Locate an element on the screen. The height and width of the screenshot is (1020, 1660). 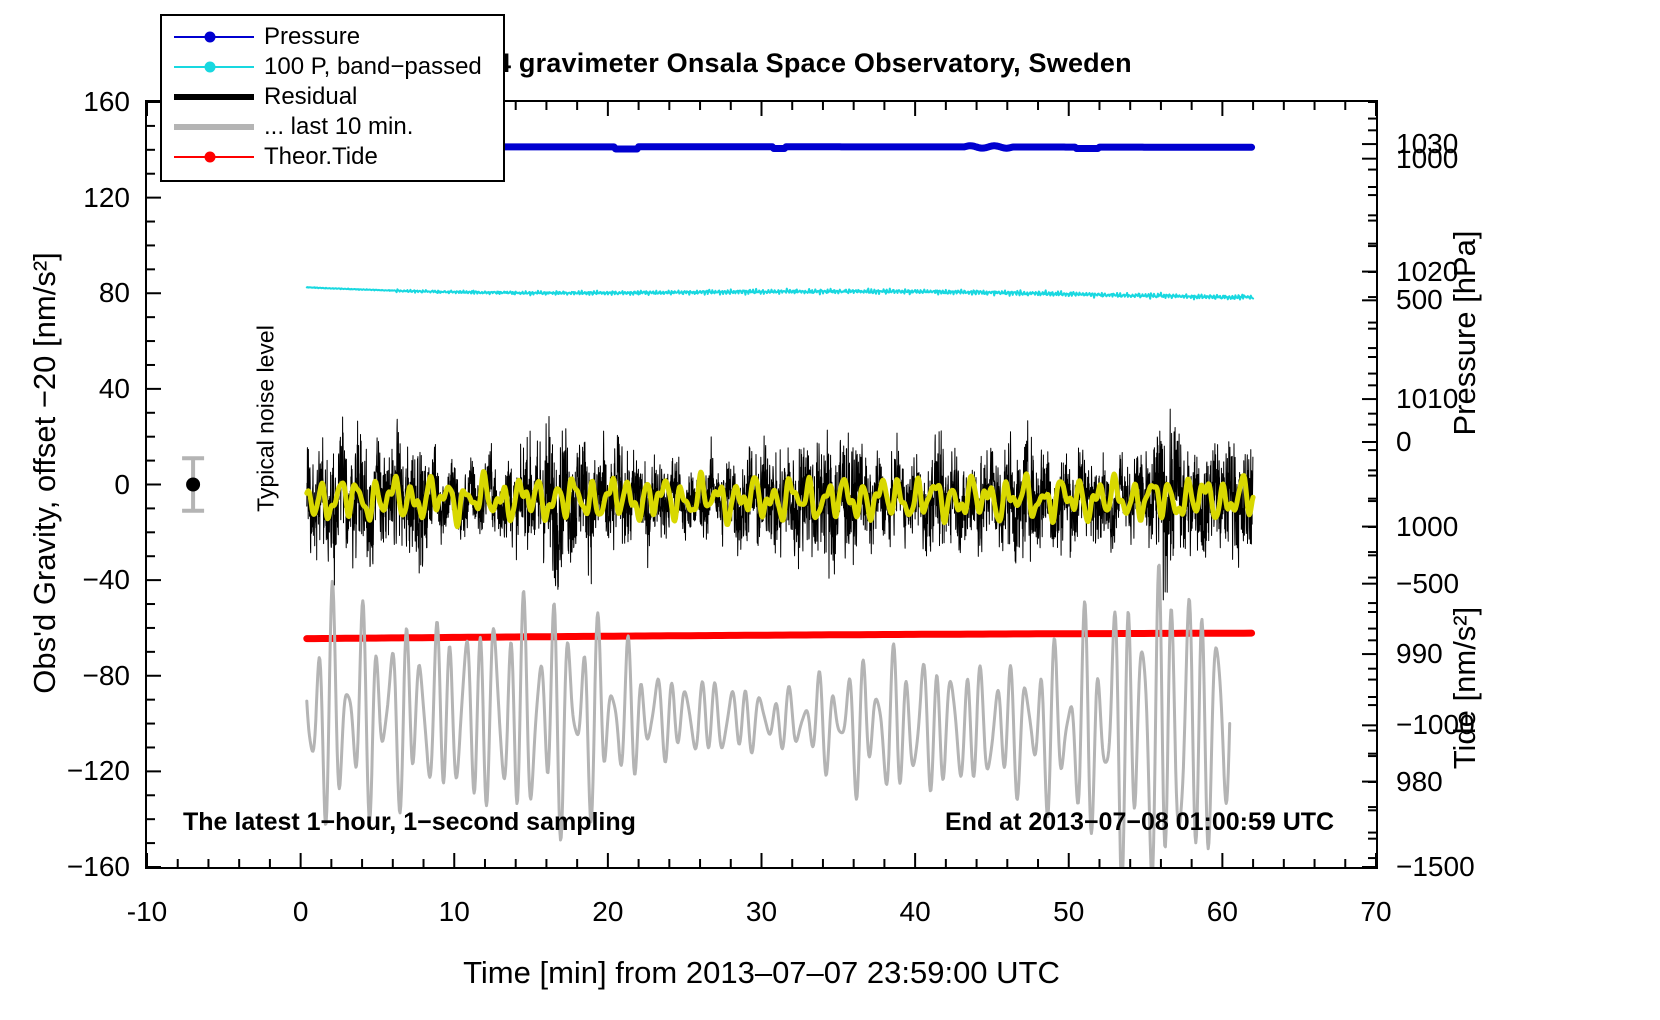
legend-item: Theor.Tide is located at coordinates (332, 157).